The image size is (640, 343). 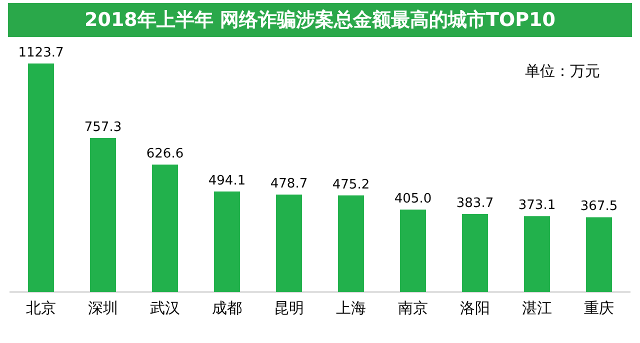 What do you see at coordinates (351, 184) in the screenshot?
I see `data-label: 475.2` at bounding box center [351, 184].